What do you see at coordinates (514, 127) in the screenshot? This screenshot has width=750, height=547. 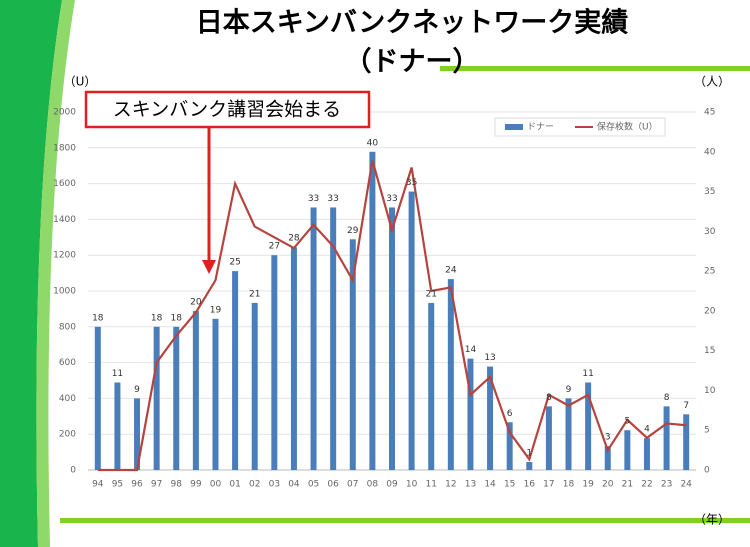 I see `legend-swatch` at bounding box center [514, 127].